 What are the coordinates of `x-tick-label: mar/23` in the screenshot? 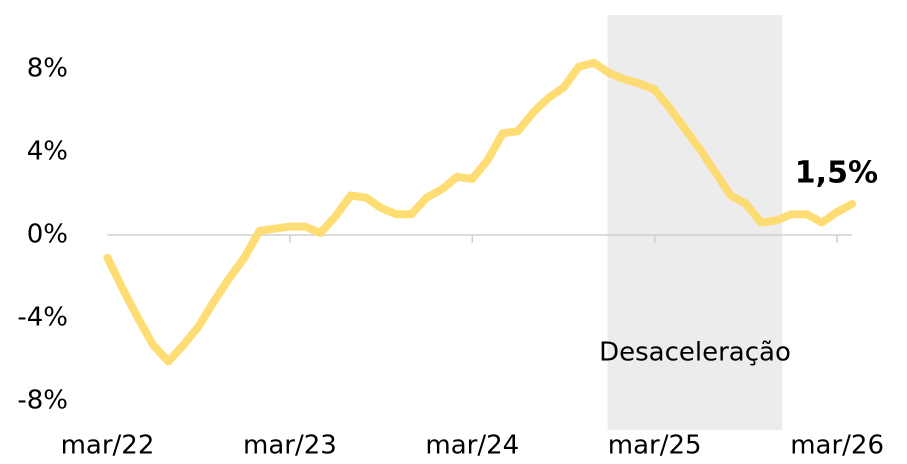 It's located at (290, 446).